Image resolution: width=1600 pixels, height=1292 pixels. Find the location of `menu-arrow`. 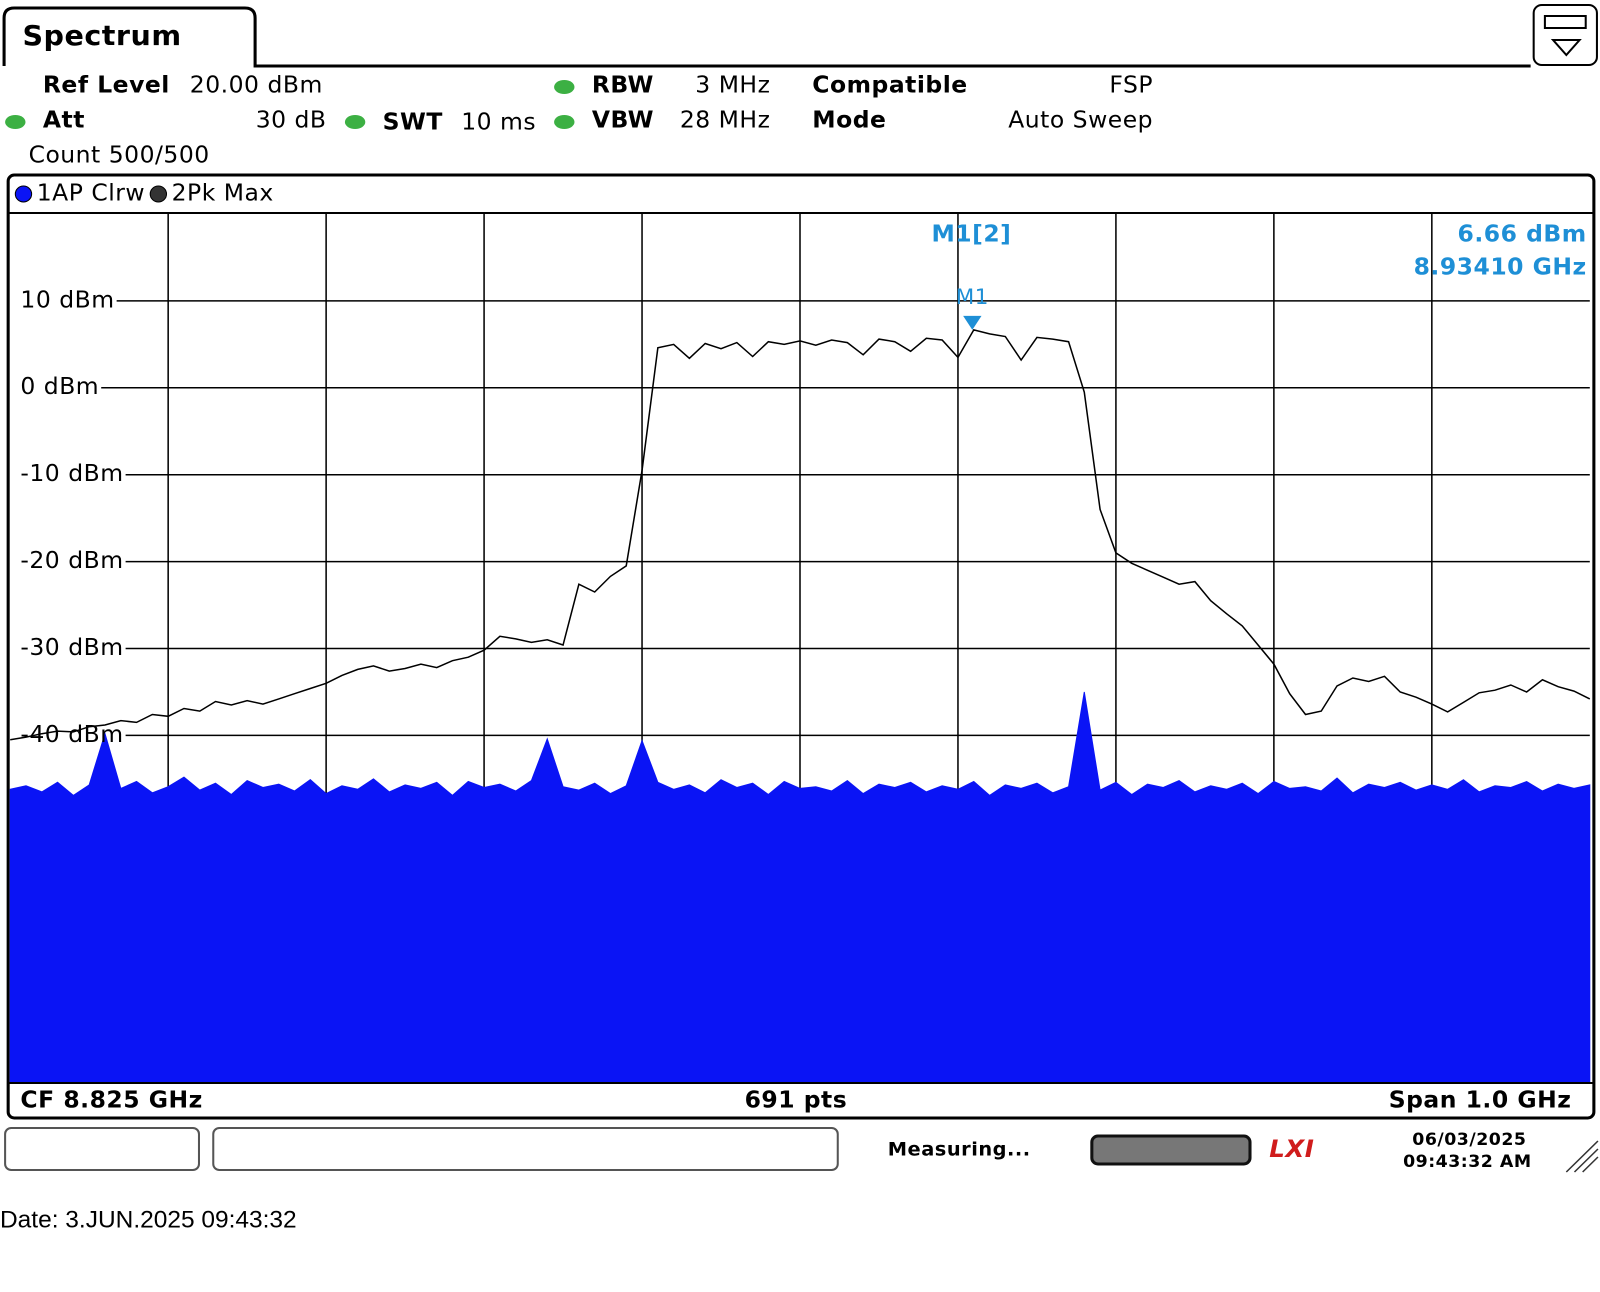

menu-arrow is located at coordinates (1566, 48).